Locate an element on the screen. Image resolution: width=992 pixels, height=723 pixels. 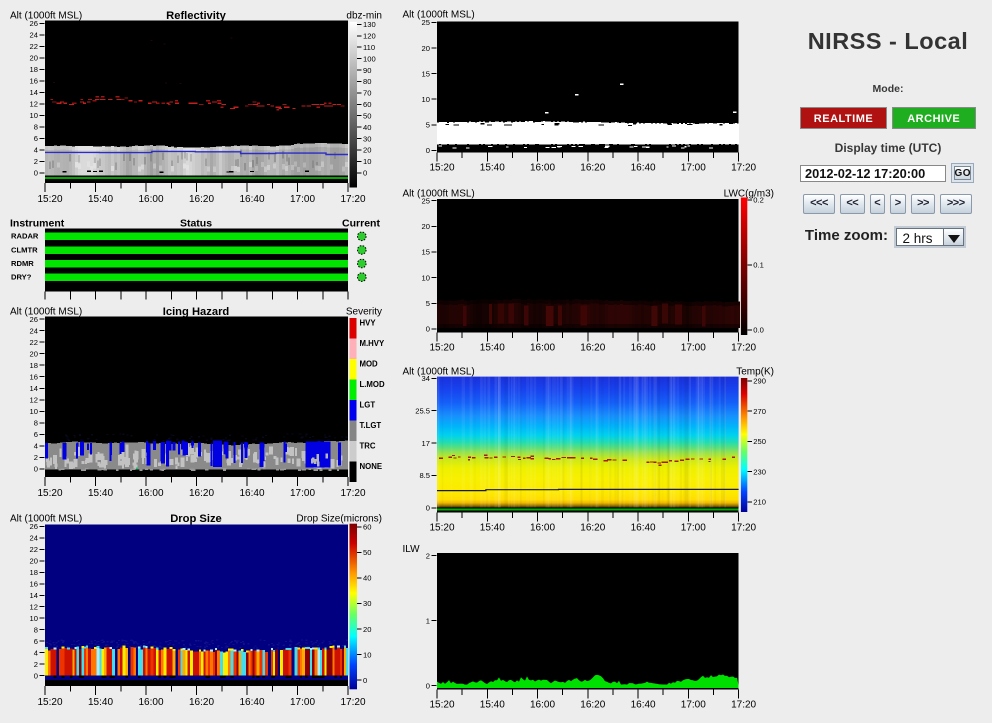
svg-text: 270 is located at coordinates (759, 411).